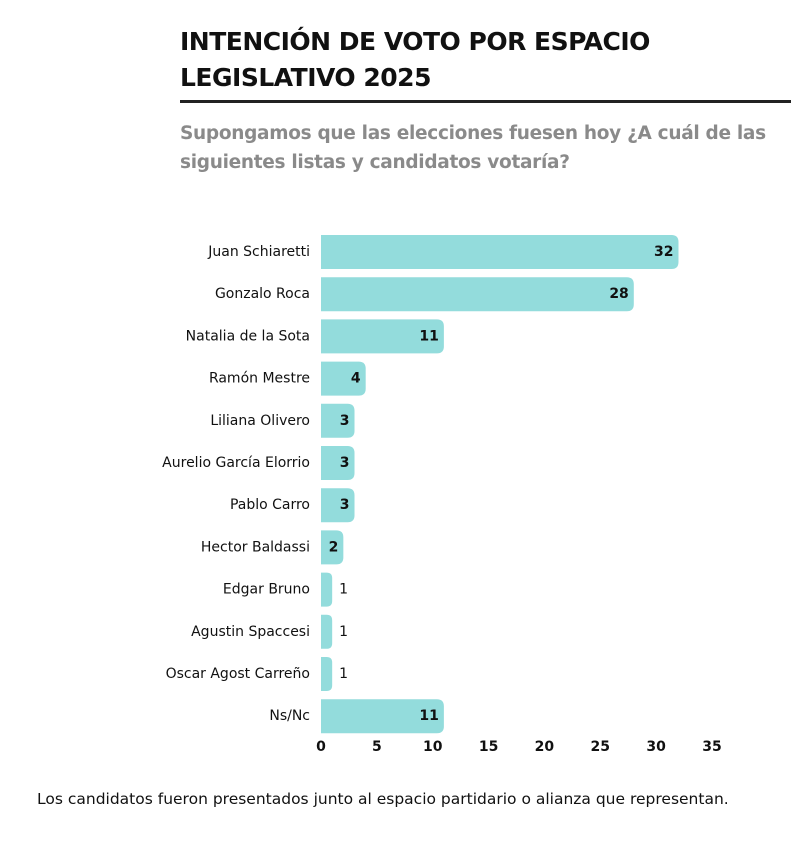  I want to click on value-label: 4, so click(356, 379).